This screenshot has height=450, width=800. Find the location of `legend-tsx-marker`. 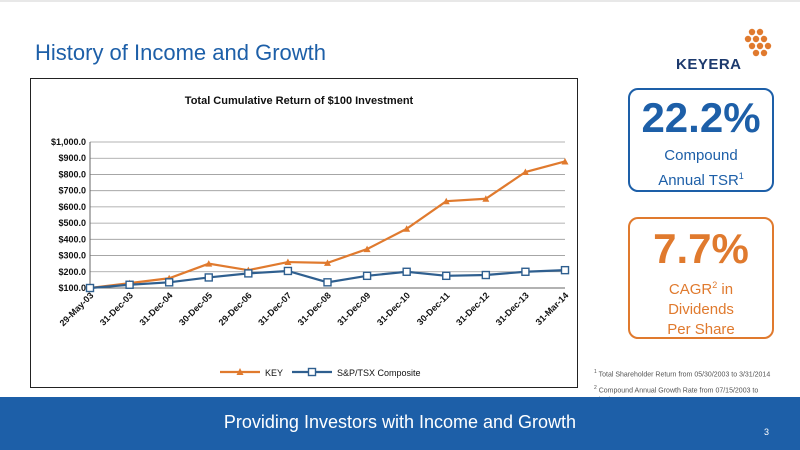

legend-tsx-marker is located at coordinates (312, 372).